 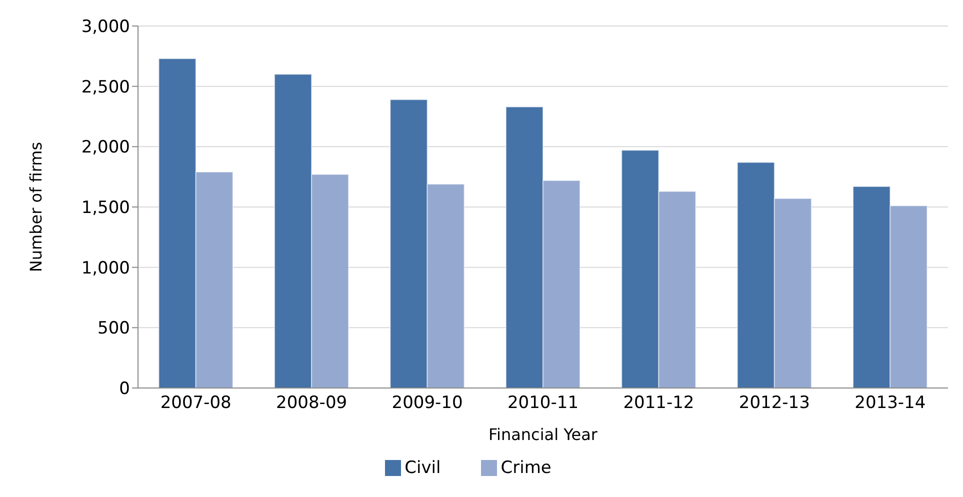 I want to click on x-tick-label: 2007-08, so click(x=196, y=403).